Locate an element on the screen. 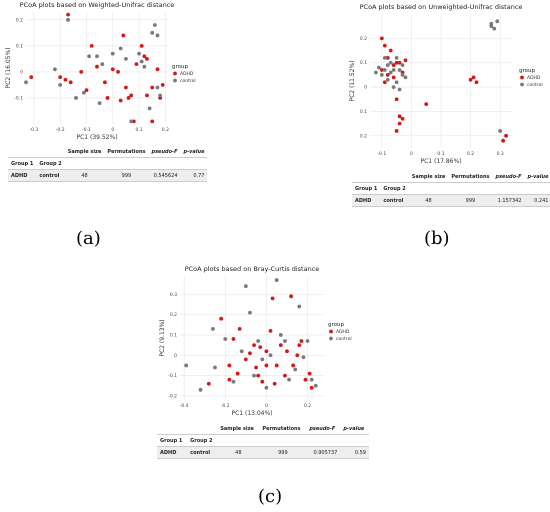  group1-cell: ADHD is located at coordinates (22, 175).